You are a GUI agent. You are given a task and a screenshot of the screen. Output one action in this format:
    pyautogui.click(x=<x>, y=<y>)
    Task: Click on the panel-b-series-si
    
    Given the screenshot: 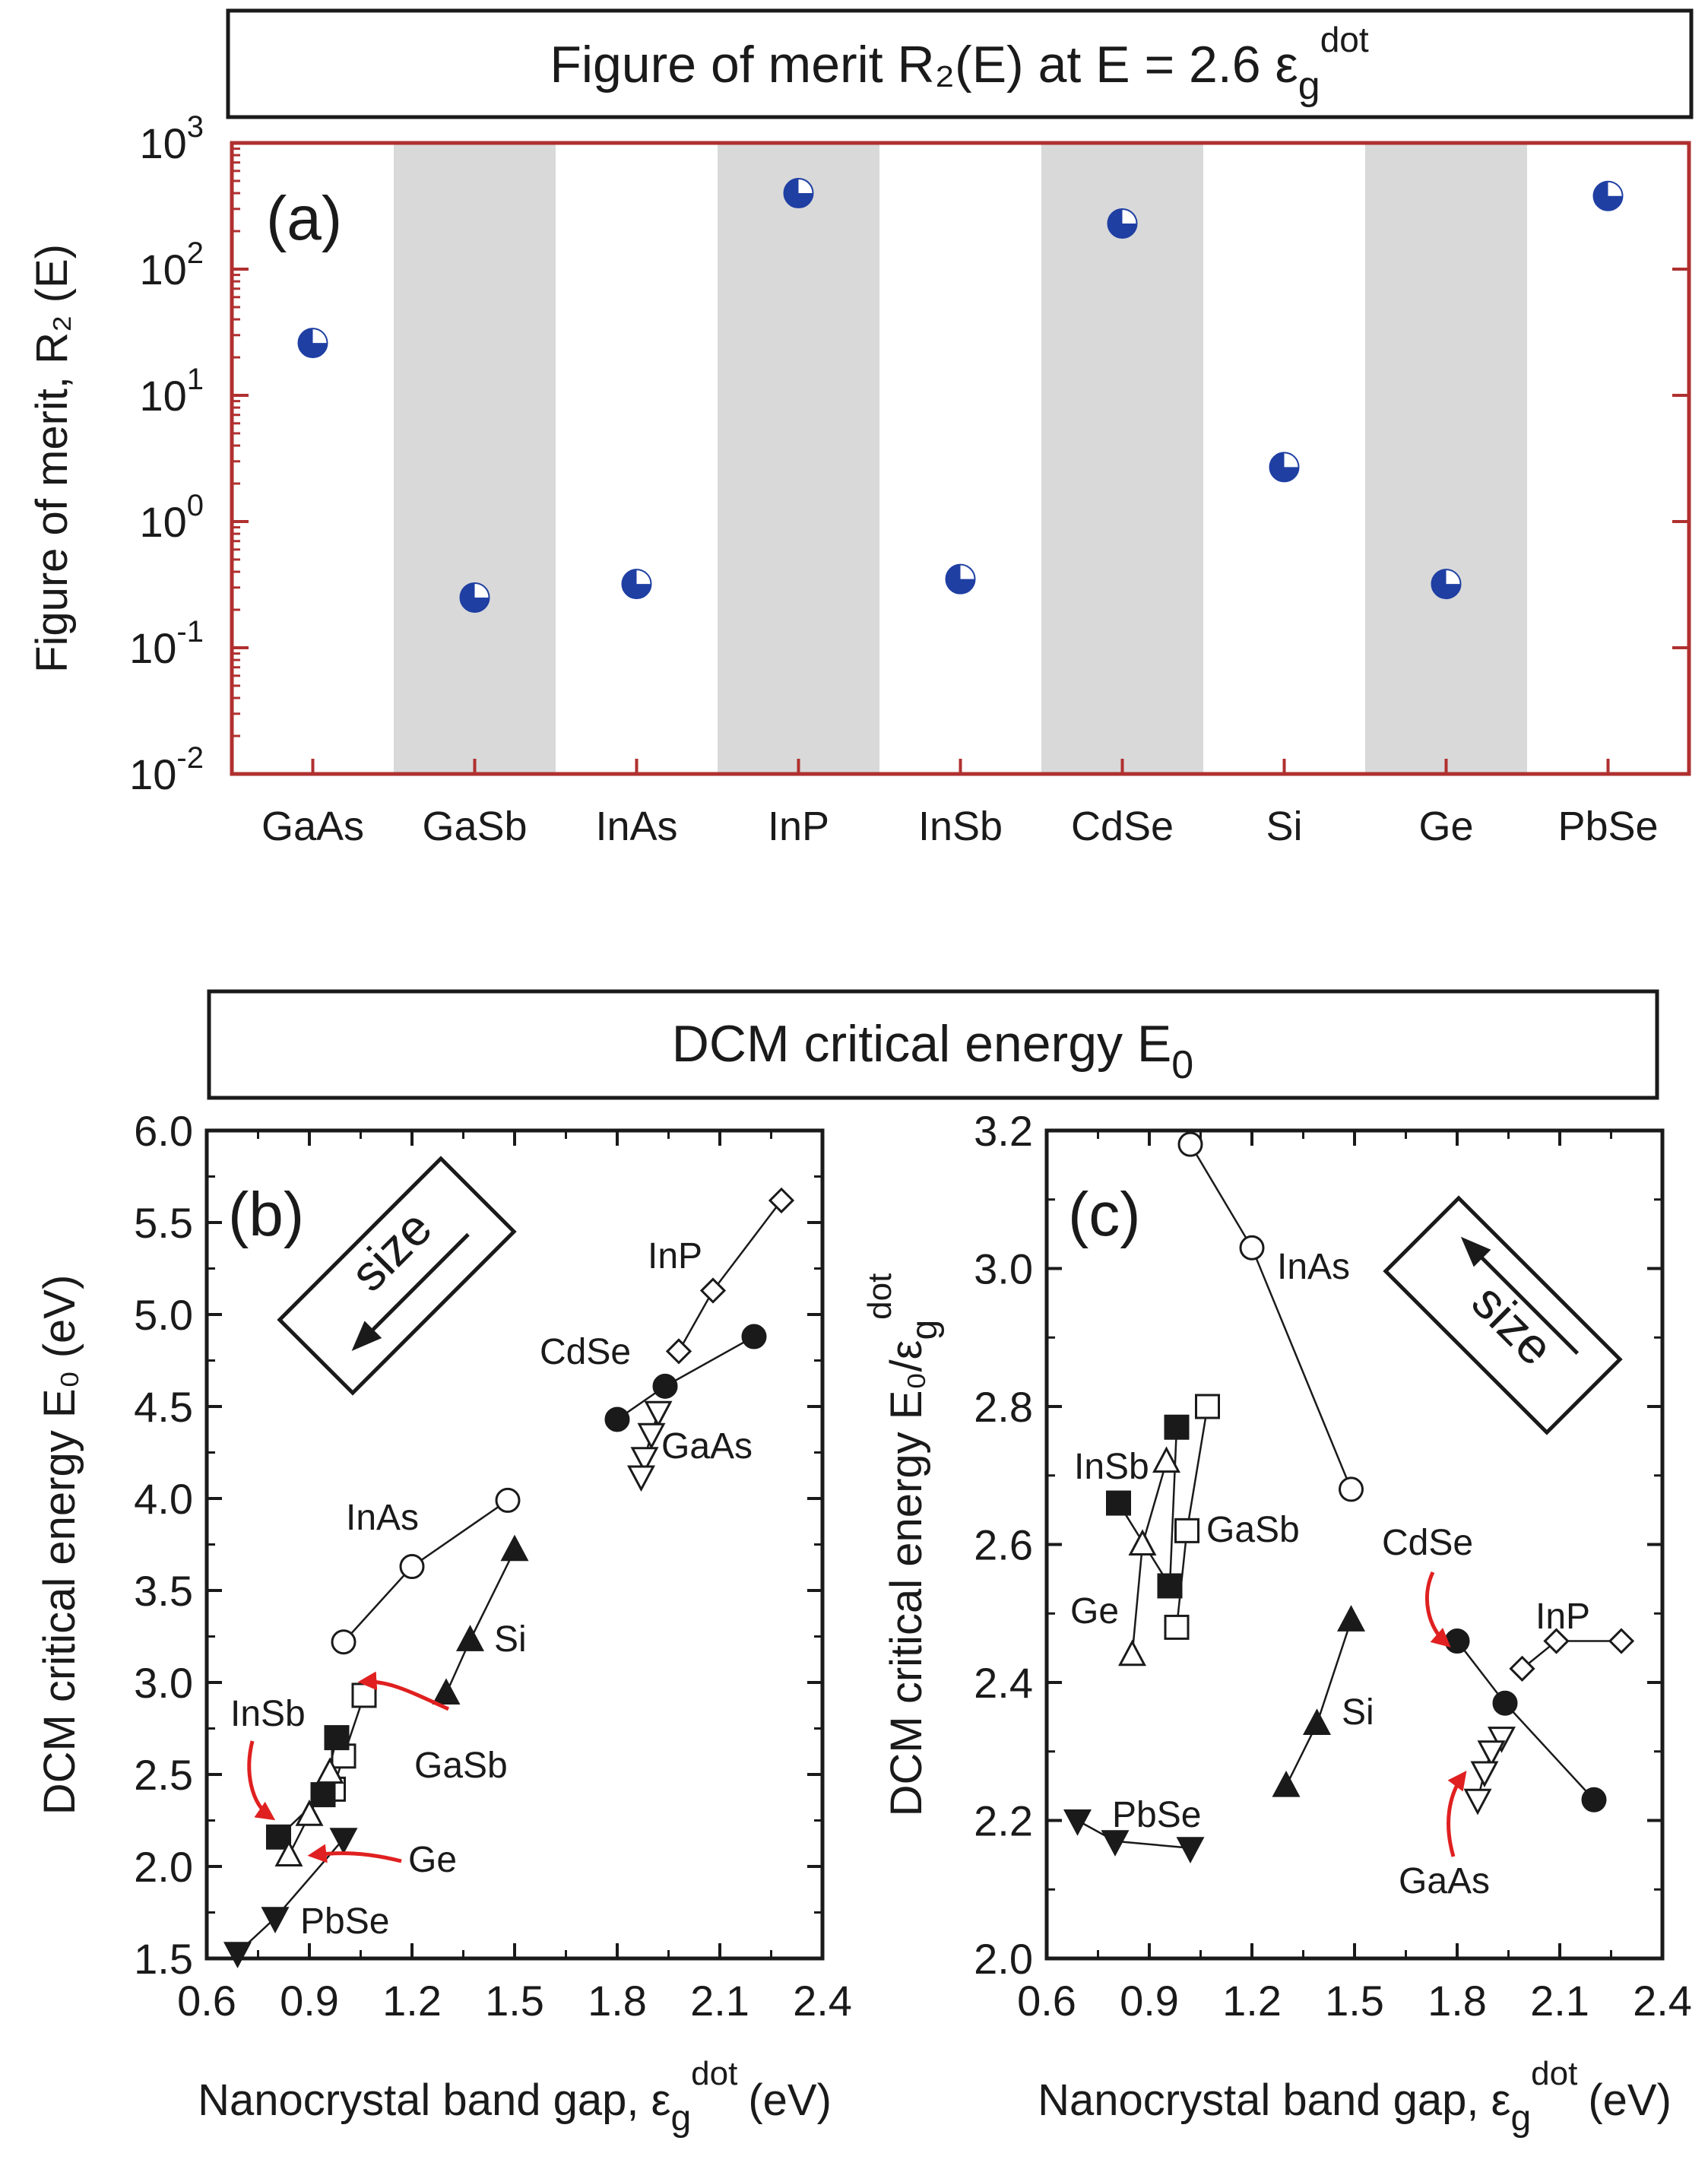 What is the action you would take?
    pyautogui.click(x=480, y=1620)
    